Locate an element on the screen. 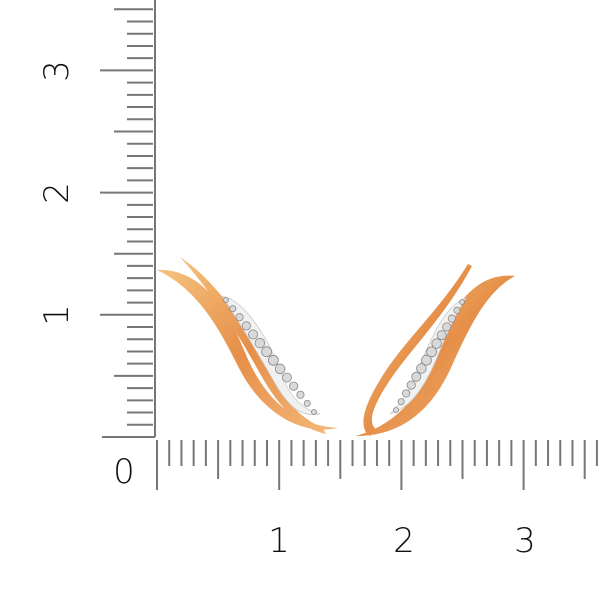 This screenshot has width=600, height=600. ruler-label-v1: 1 is located at coordinates (57, 315).